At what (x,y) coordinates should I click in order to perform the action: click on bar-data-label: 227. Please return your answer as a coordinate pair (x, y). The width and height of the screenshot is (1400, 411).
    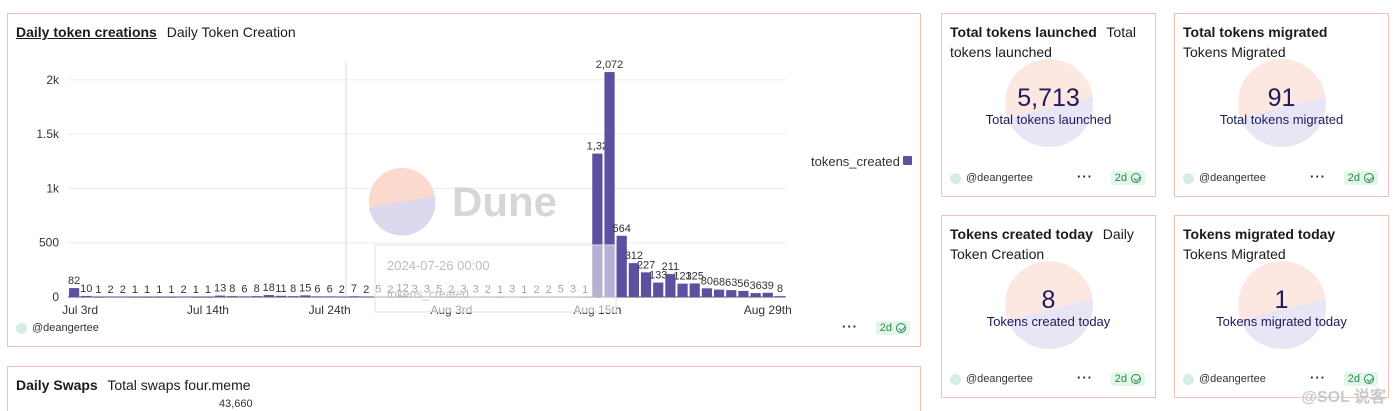
    Looking at the image, I should click on (646, 265).